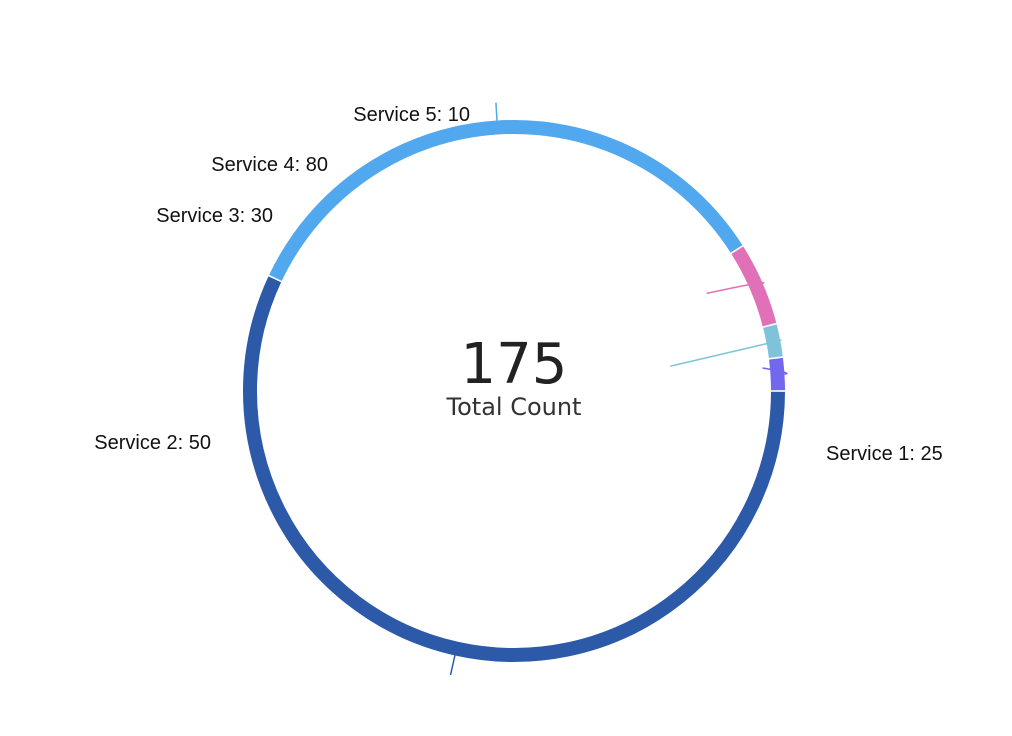 The width and height of the screenshot is (1012, 736). Describe the element at coordinates (884, 454) in the screenshot. I see `slice-label-1: Service 1: 25` at that location.